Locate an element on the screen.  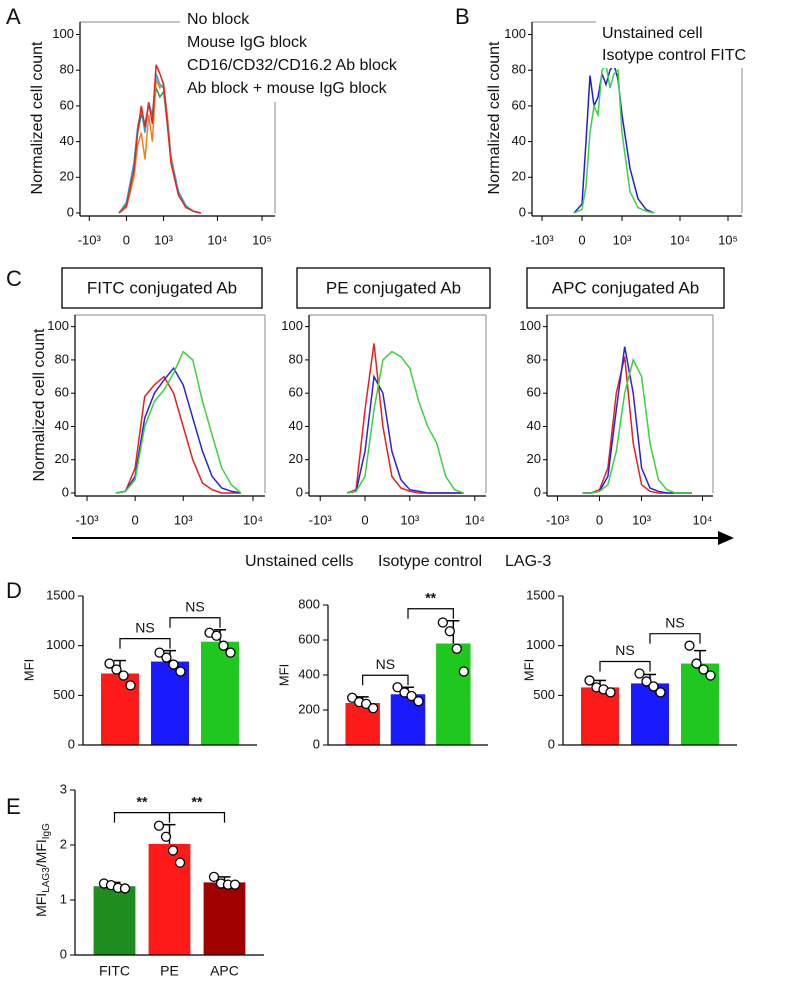
panel-label: A is located at coordinates (13, 16).